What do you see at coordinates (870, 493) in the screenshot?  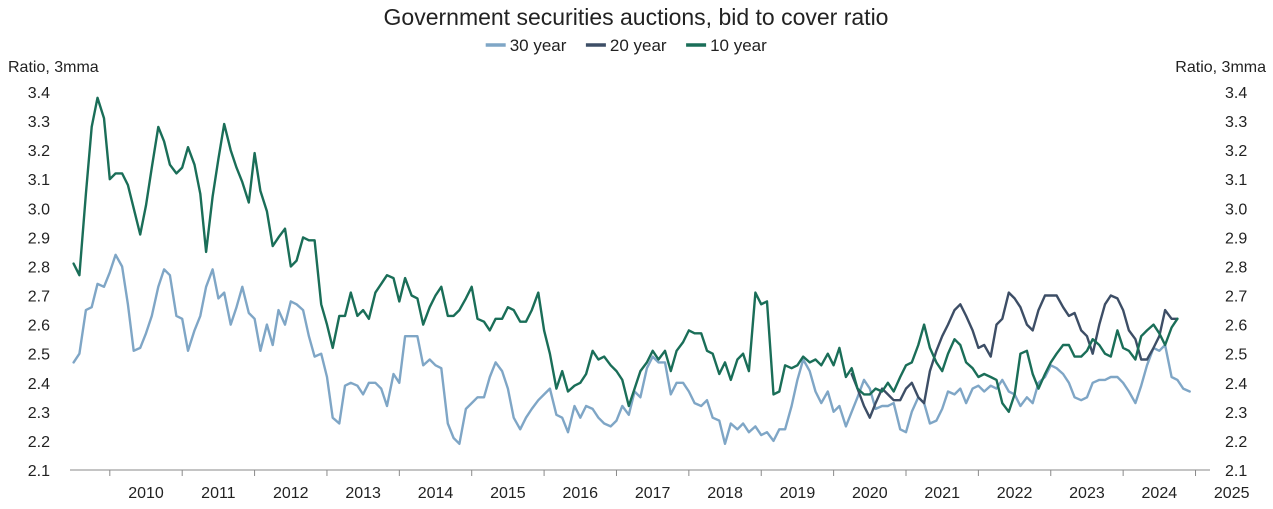 I see `x-tick-label: 2020` at bounding box center [870, 493].